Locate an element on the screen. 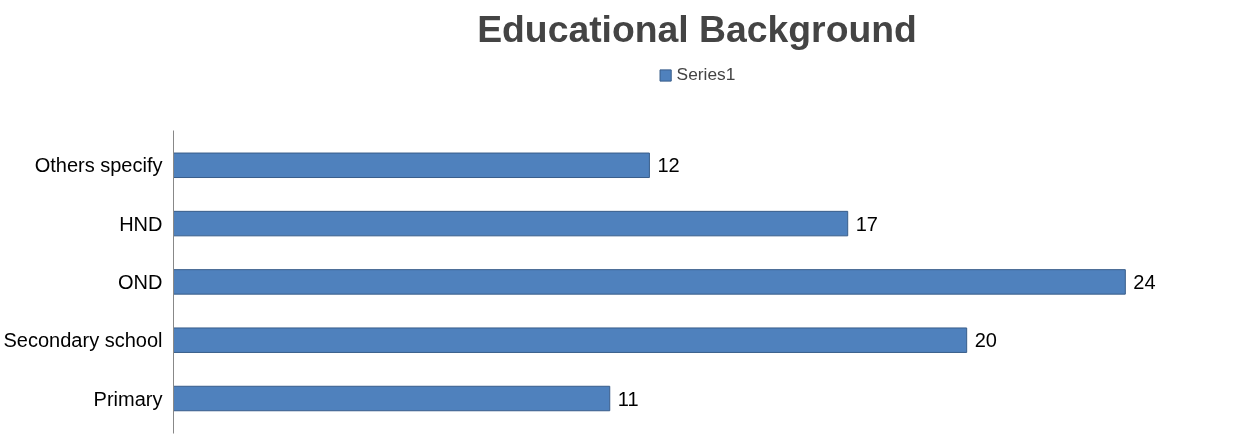 This screenshot has height=443, width=1255. legend-label: Series1 is located at coordinates (706, 74).